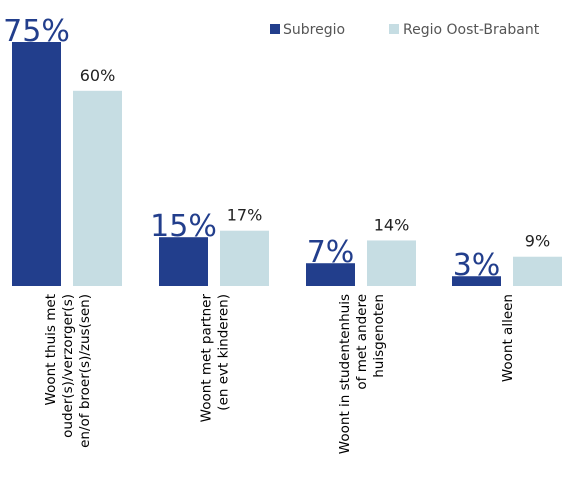 The image size is (568, 493). I want to click on legend-label-regio-oost-brabant: Regio Oost-Brabant, so click(471, 30).